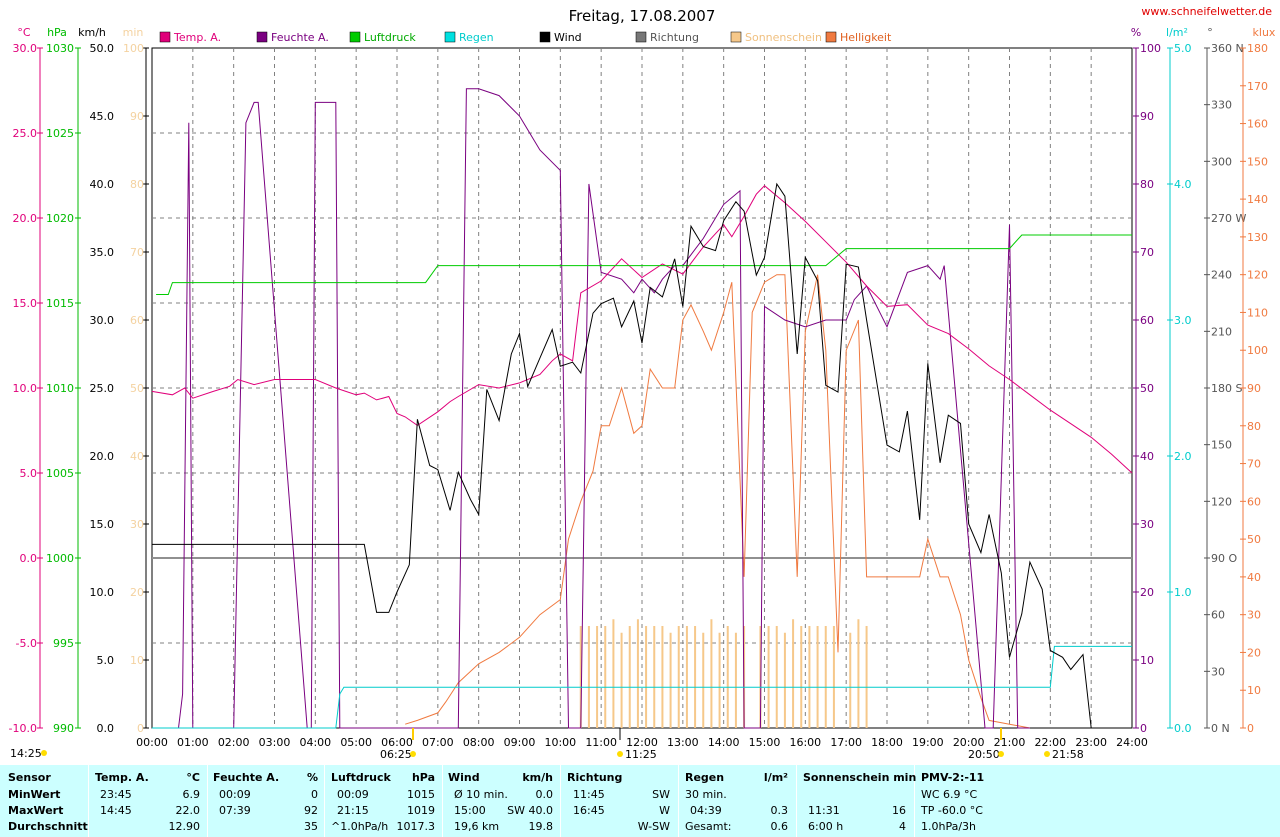 Image resolution: width=1280 pixels, height=837 pixels. What do you see at coordinates (397, 742) in the screenshot?
I see `x-tick-label: 06:00` at bounding box center [397, 742].